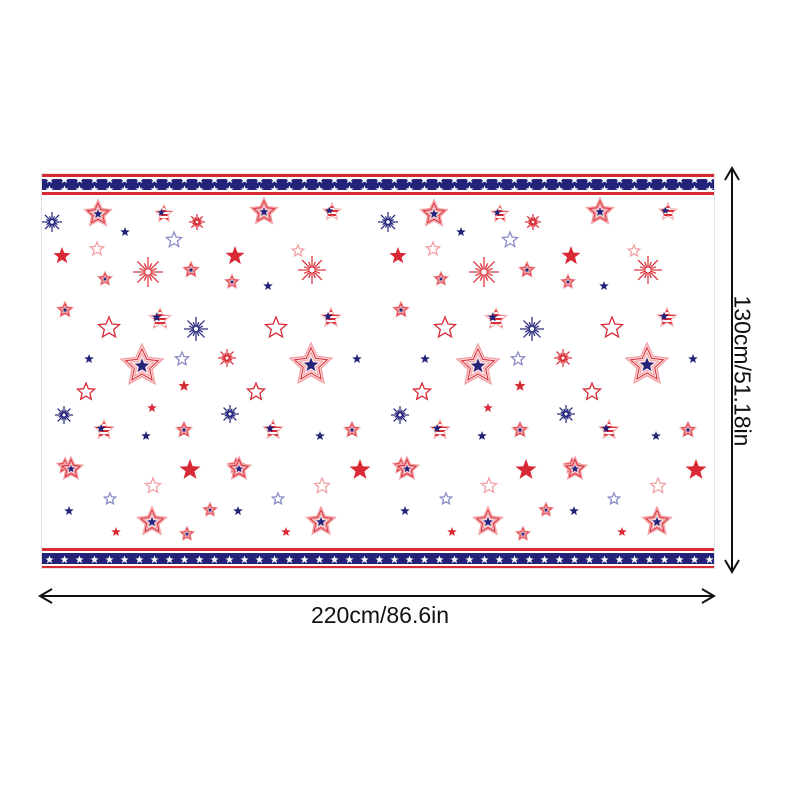  Describe the element at coordinates (378, 558) in the screenshot. I see `bottom-star-border` at that location.